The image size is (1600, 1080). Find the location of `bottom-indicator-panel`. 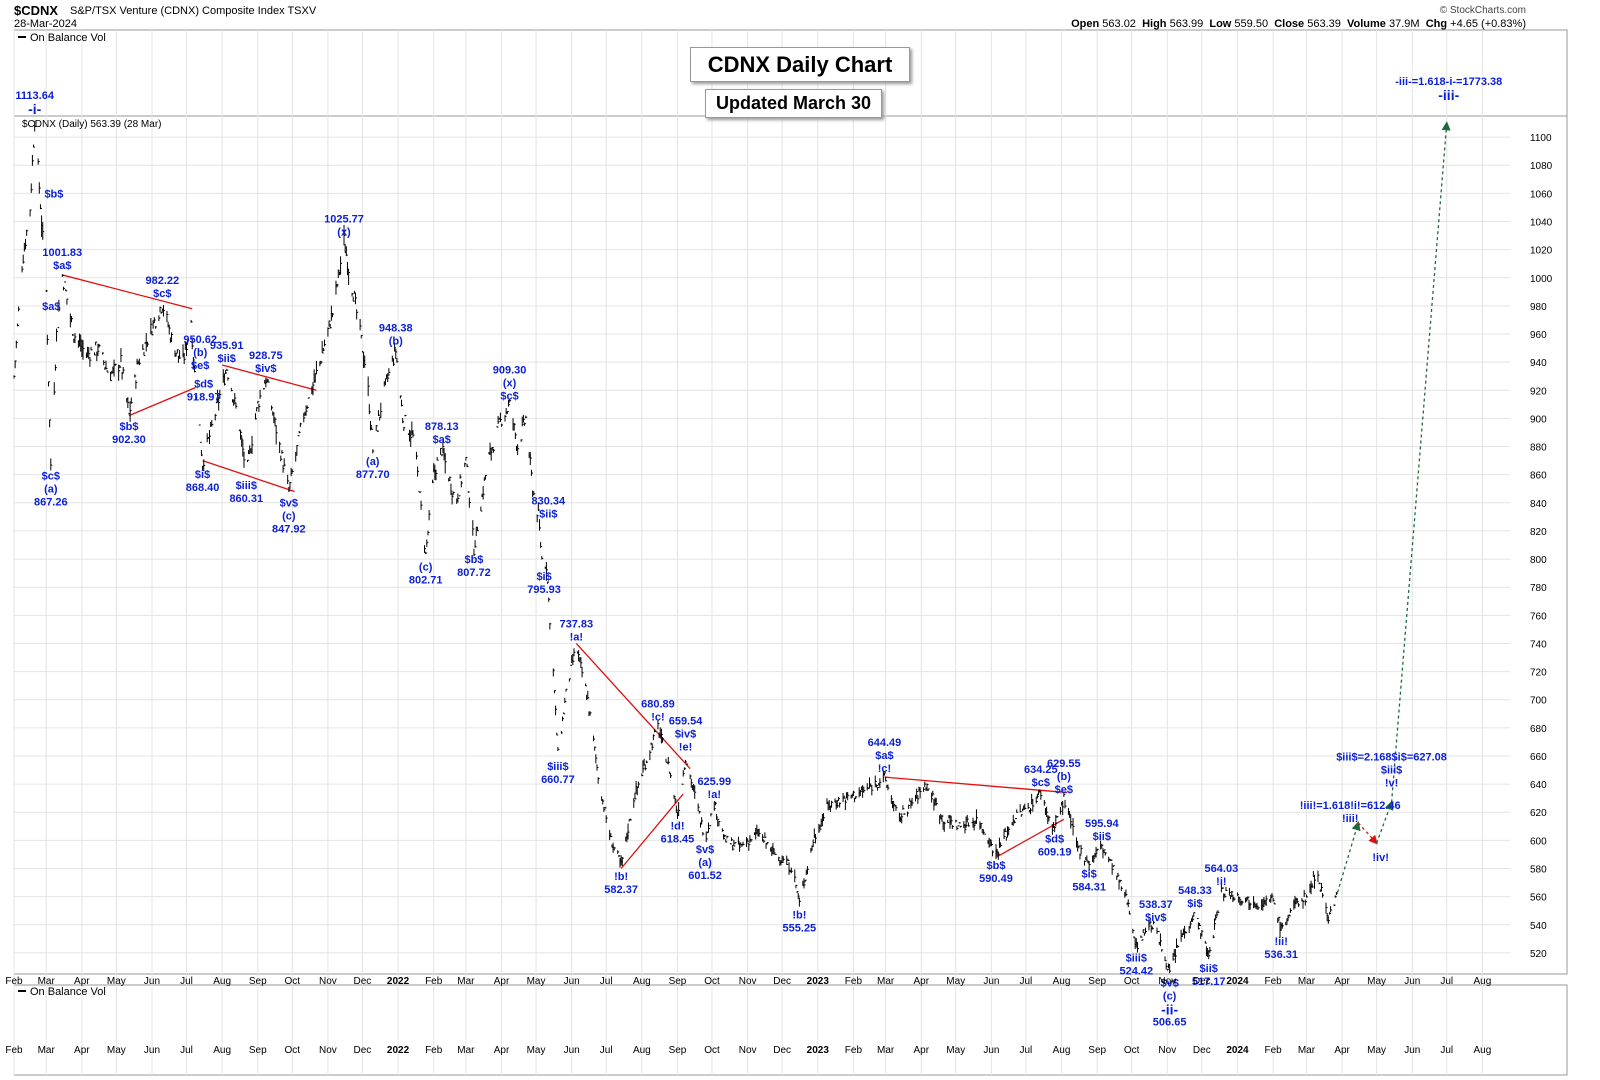

bottom-indicator-panel is located at coordinates (790, 1030).